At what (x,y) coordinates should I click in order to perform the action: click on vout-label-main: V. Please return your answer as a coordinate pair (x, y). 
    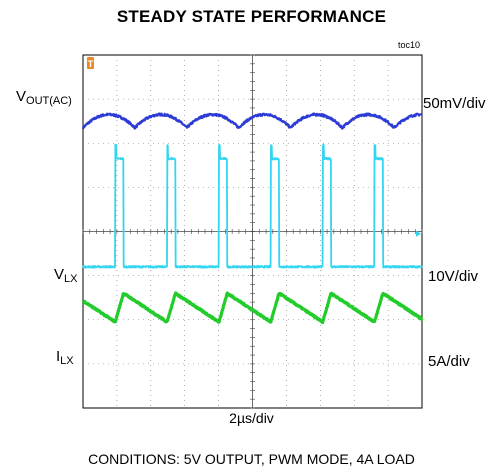
    Looking at the image, I should click on (21, 96).